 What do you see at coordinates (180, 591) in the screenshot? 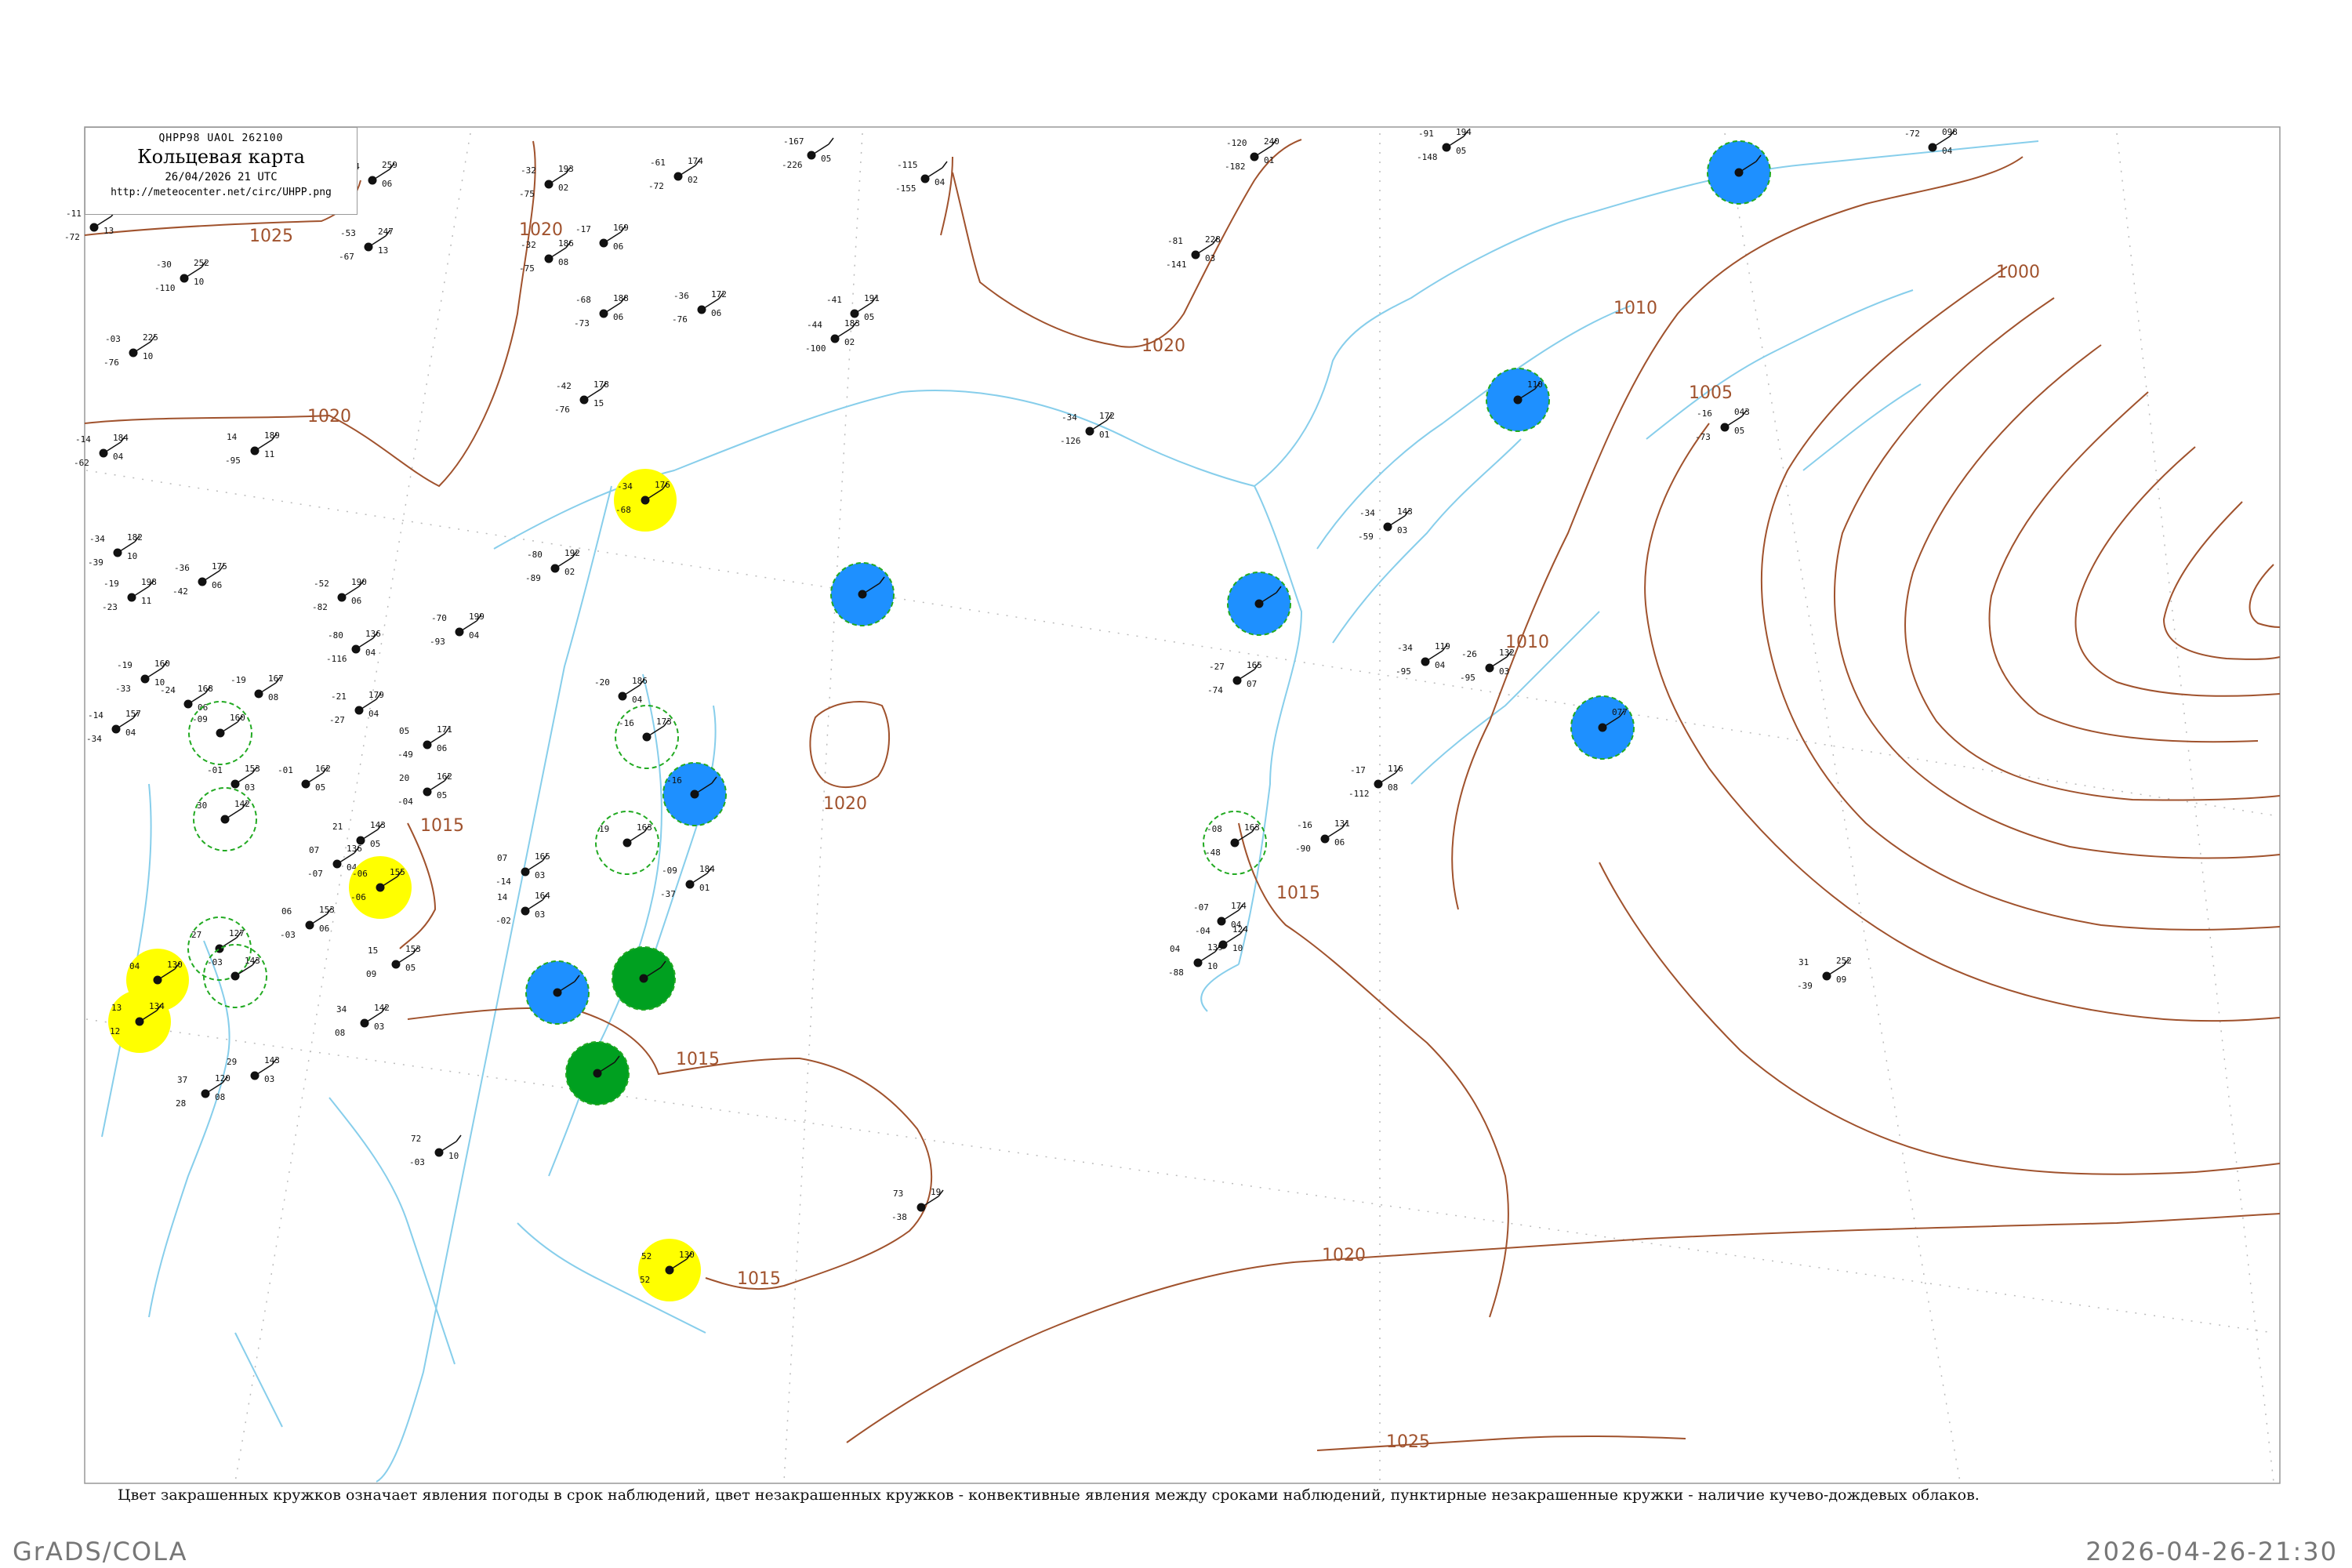
I see `station-value-d: -42` at bounding box center [180, 591].